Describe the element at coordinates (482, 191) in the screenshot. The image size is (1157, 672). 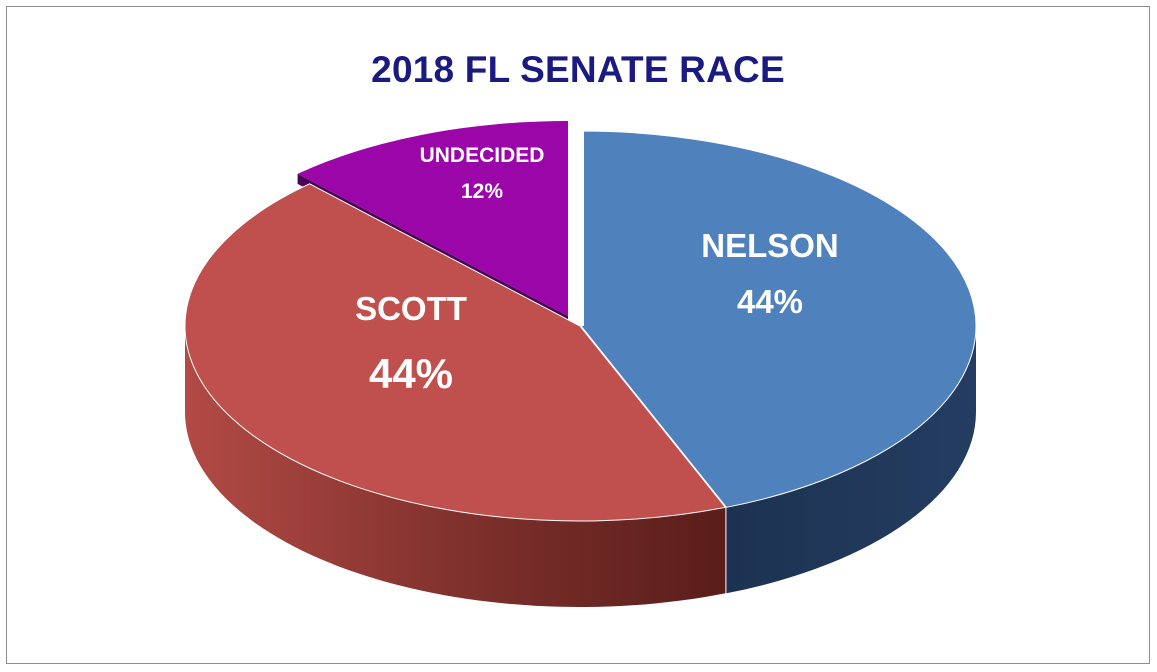
I see `slice-value-undecided: 12%` at that location.